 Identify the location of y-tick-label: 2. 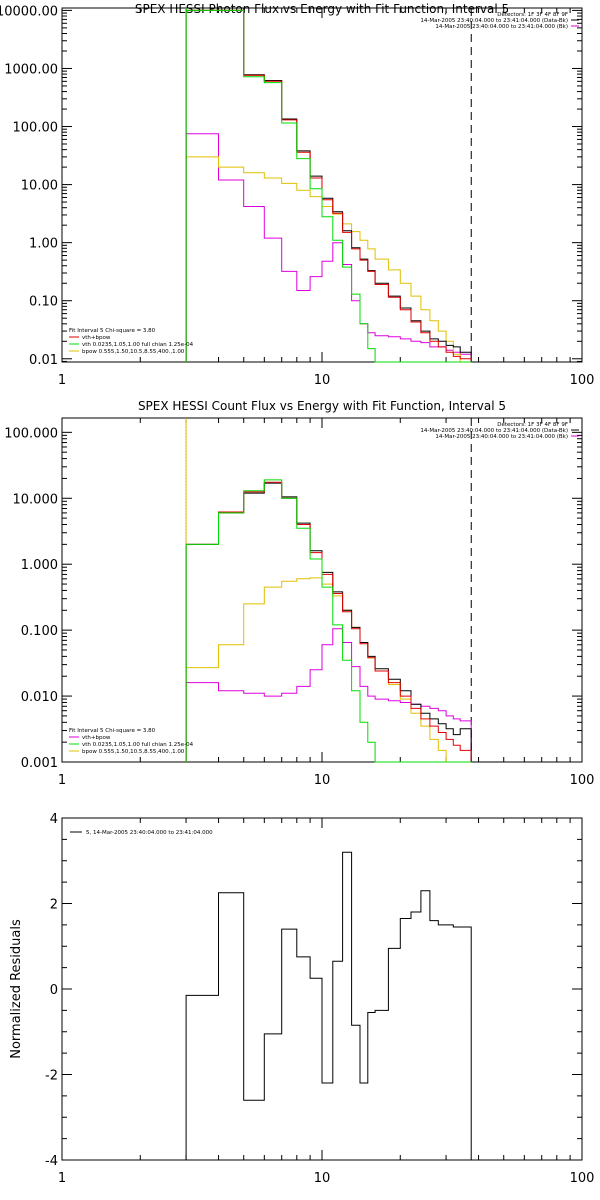
(54, 905).